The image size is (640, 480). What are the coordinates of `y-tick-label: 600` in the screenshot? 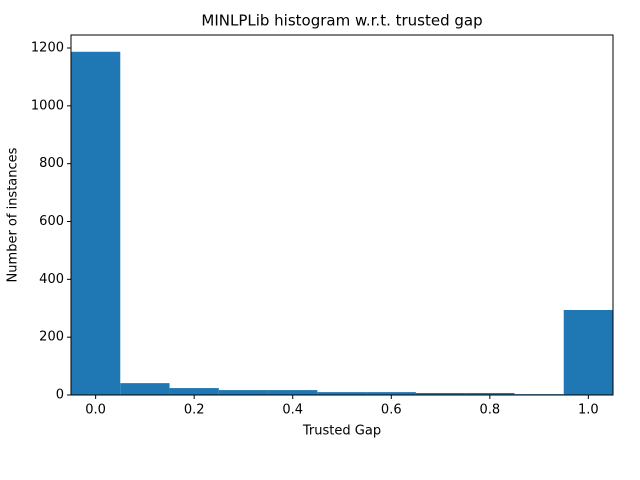 It's located at (51, 221).